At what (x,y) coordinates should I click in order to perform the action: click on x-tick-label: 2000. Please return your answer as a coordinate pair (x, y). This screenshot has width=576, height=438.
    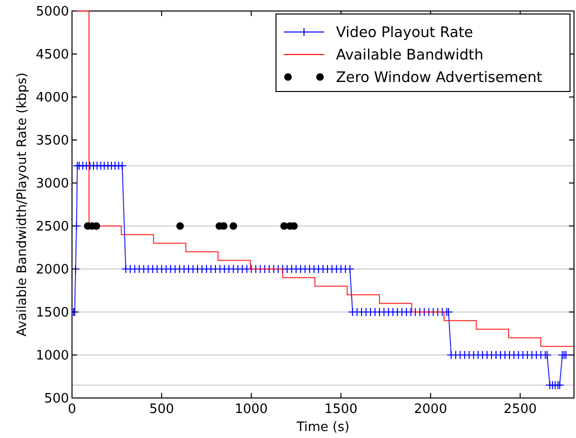
    Looking at the image, I should click on (431, 409).